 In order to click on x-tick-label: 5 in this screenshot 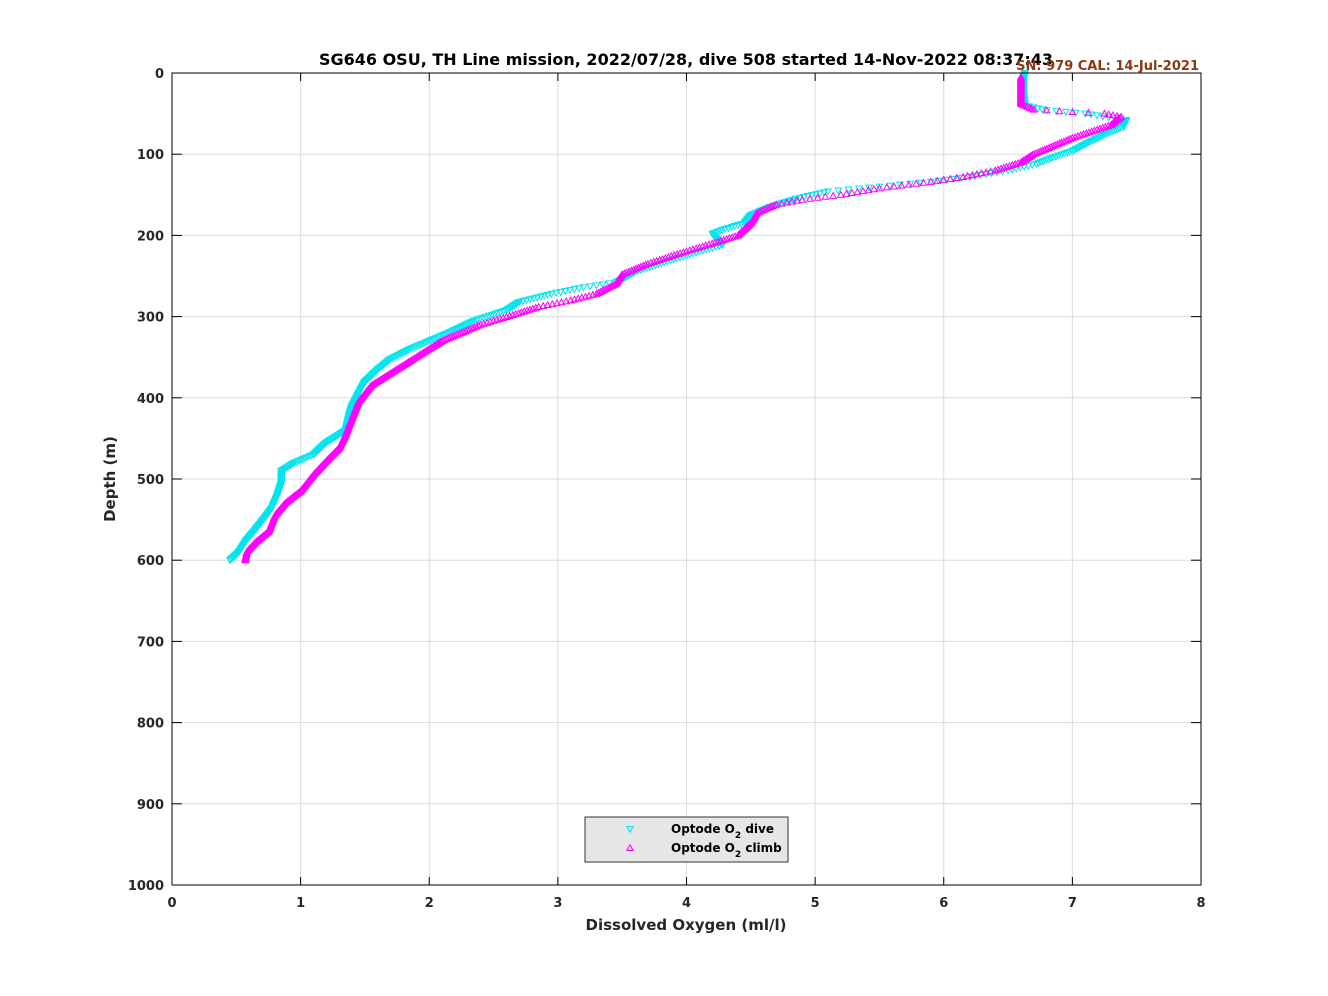, I will do `click(815, 903)`.